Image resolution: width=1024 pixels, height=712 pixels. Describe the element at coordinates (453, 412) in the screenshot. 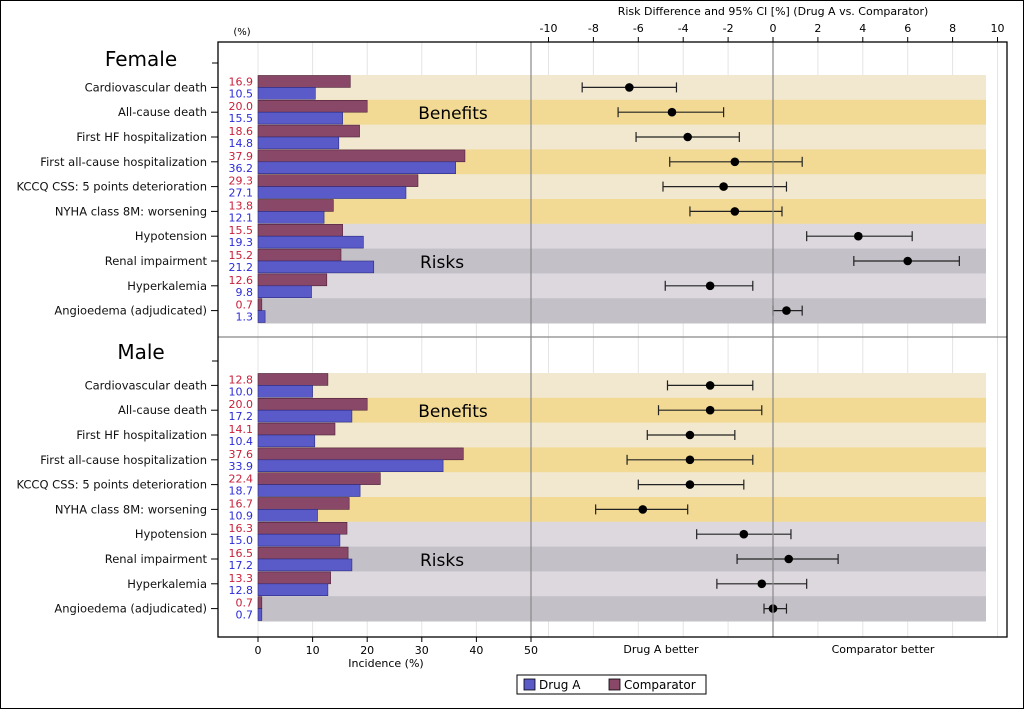

I see `benefits-label: Benefits` at that location.